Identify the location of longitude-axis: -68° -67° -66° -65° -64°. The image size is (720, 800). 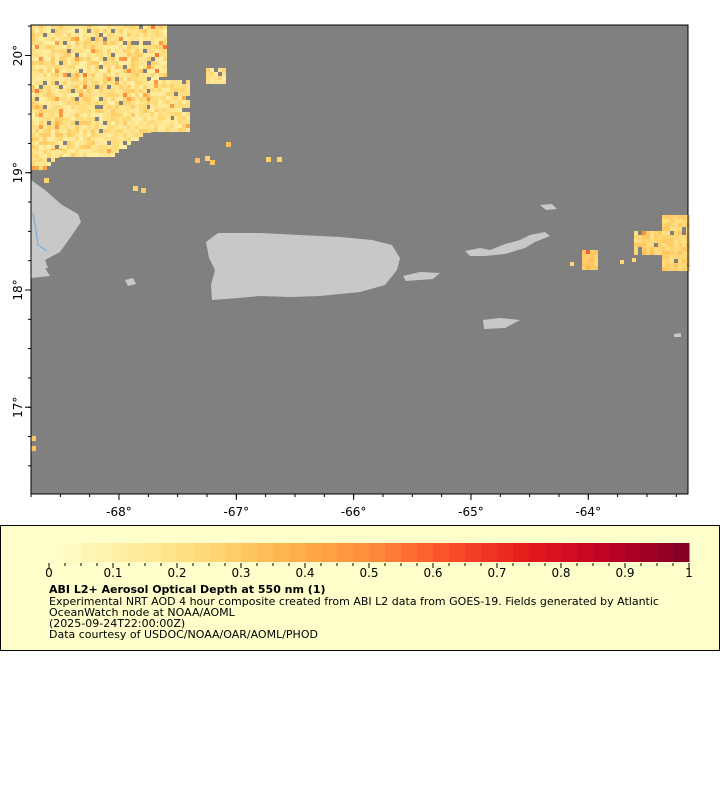
(353, 506).